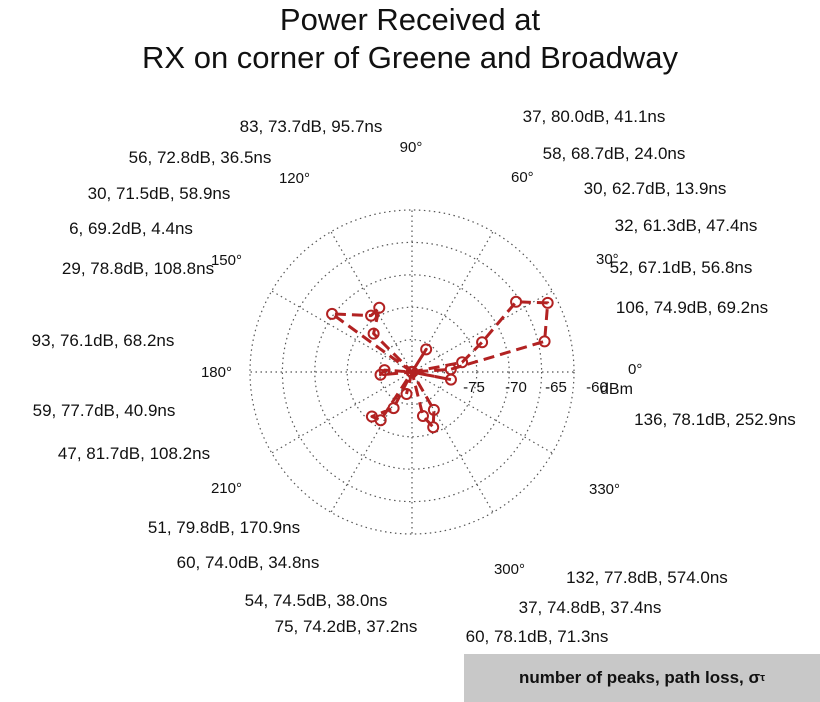 This screenshot has height=702, width=820. Describe the element at coordinates (635, 369) in the screenshot. I see `angle-tick-0: 0°` at that location.